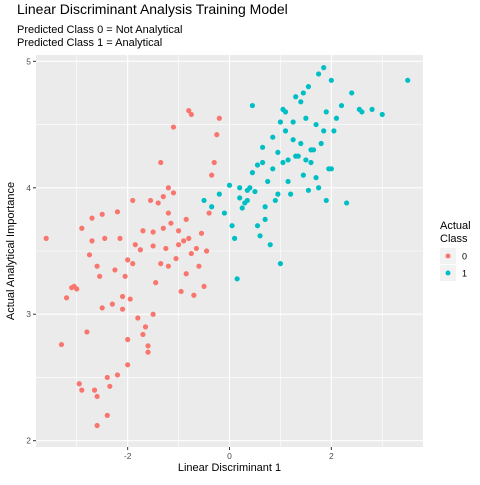 This screenshot has height=485, width=480. Describe the element at coordinates (455, 226) in the screenshot. I see `legend-title-line-1: Actual` at that location.